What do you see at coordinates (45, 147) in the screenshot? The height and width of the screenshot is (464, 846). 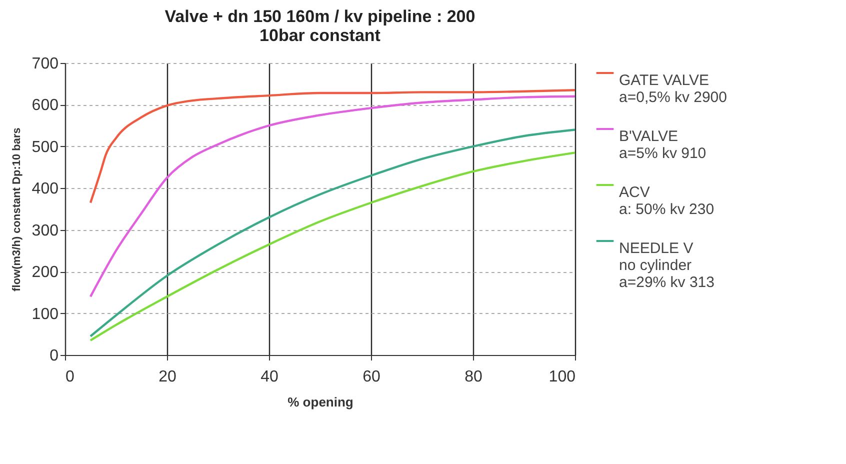 I see `y-tick-label: 500` at bounding box center [45, 147].